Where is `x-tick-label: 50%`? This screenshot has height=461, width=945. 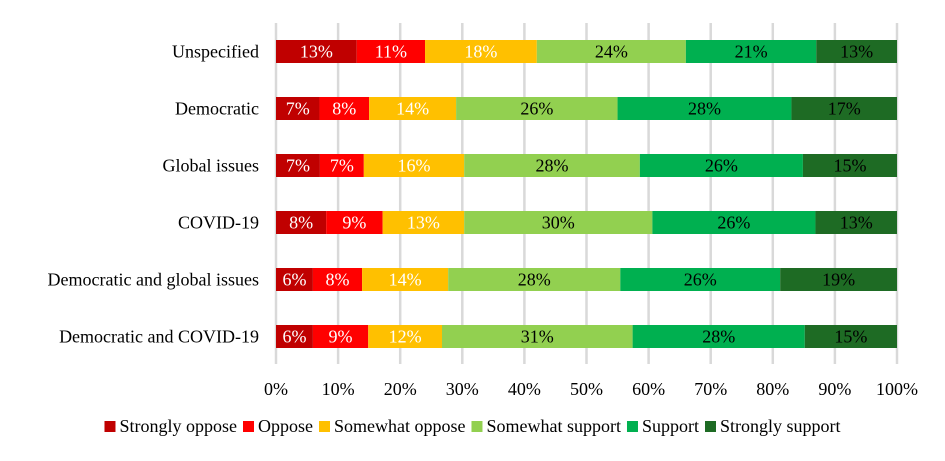 x-tick-label: 50% is located at coordinates (586, 389).